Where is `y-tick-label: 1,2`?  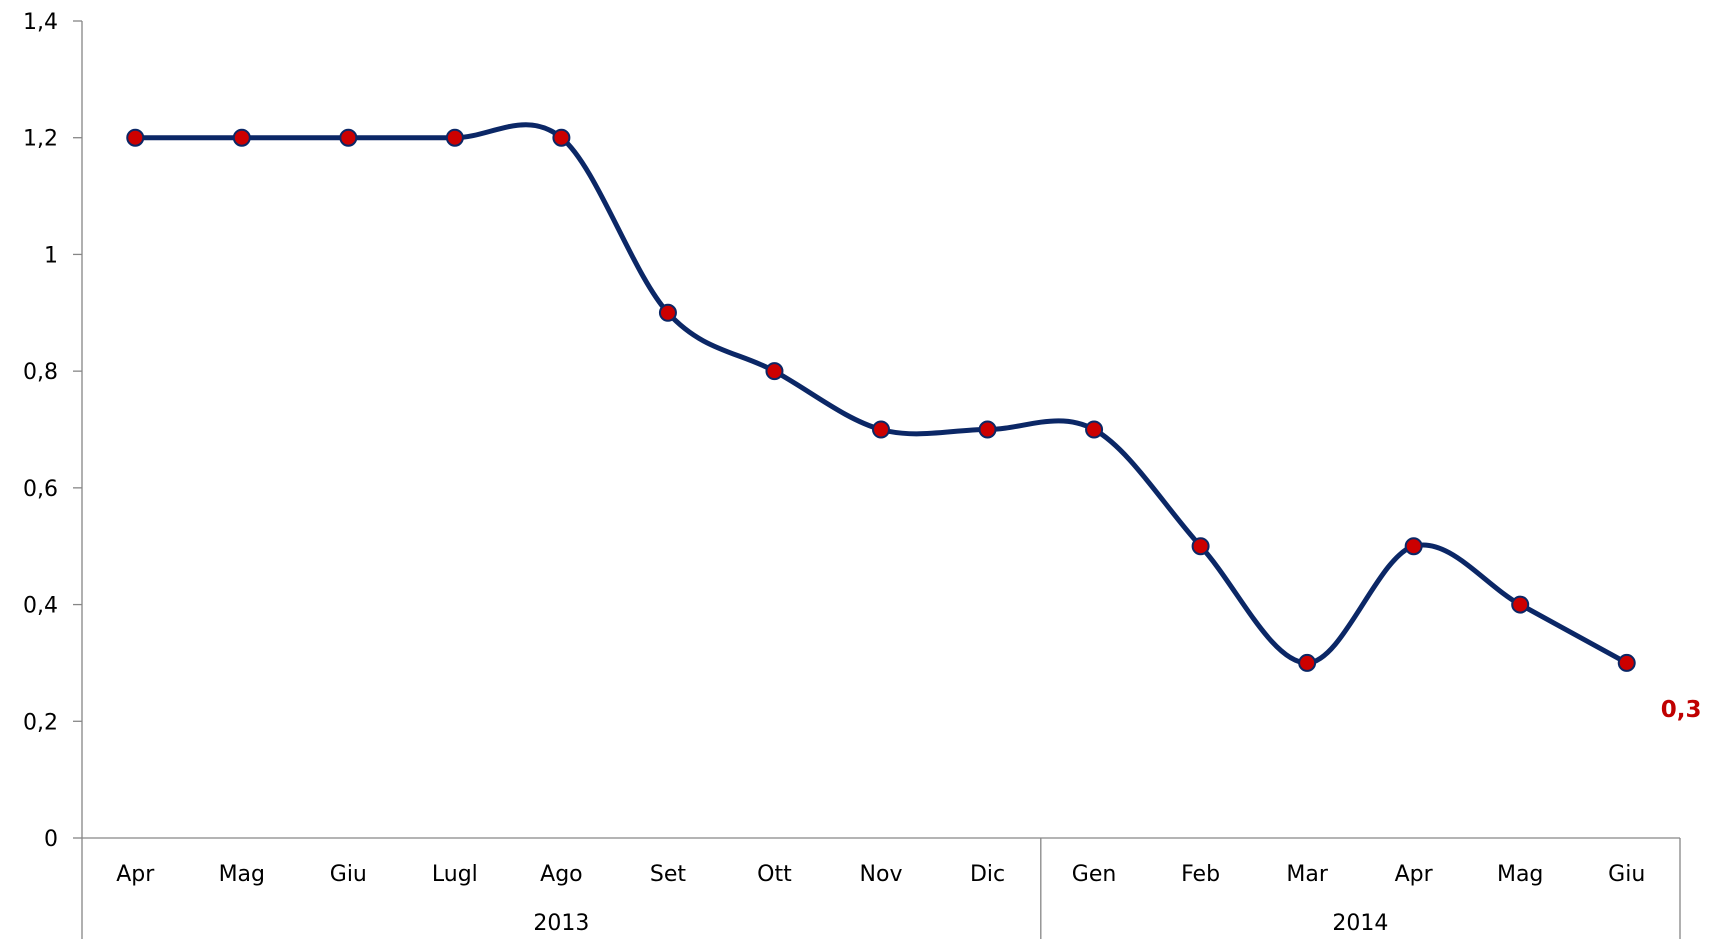 y-tick-label: 1,2 is located at coordinates (40, 139).